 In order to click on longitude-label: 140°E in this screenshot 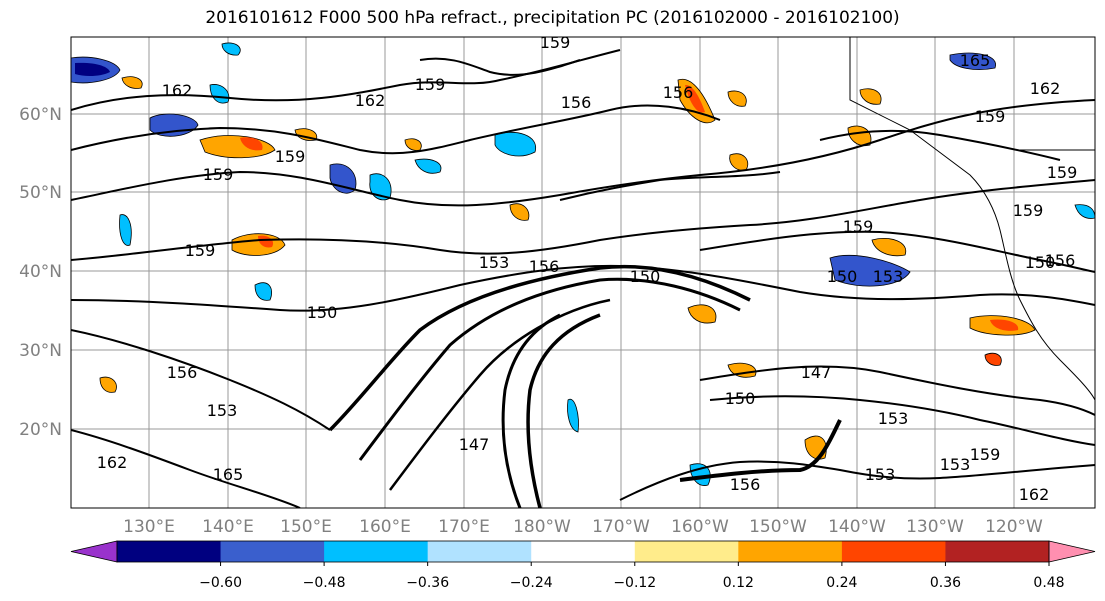, I will do `click(228, 527)`.